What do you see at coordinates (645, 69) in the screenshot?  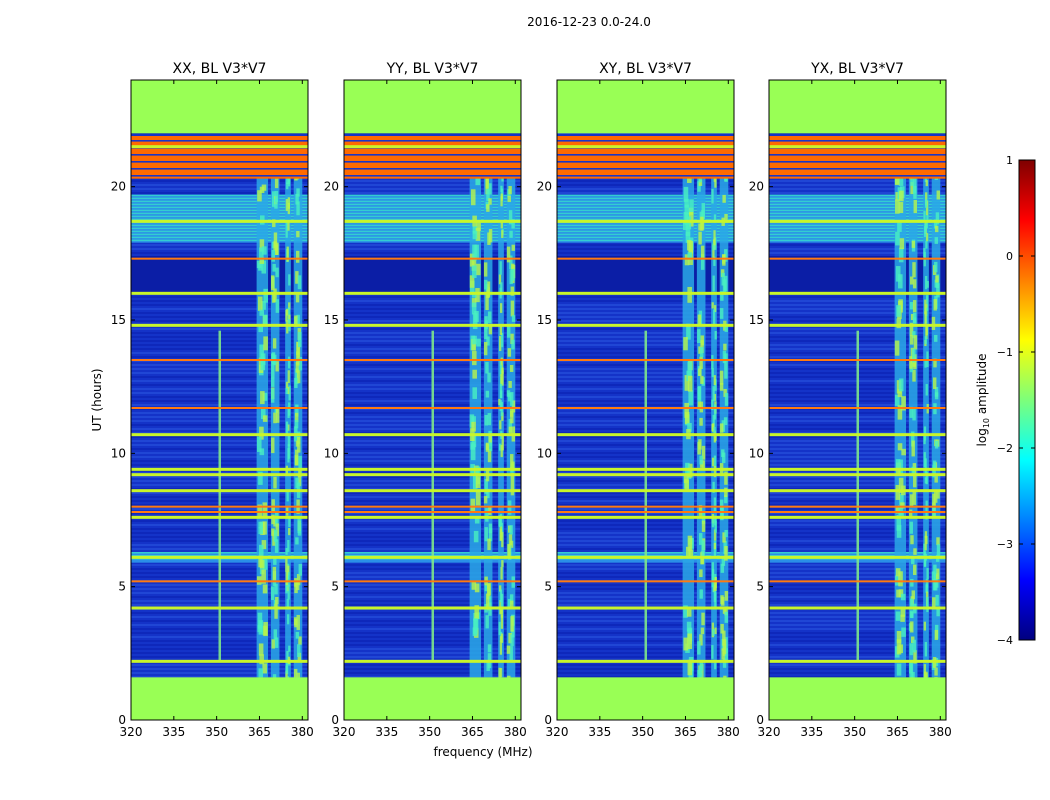 I see `panel-title: XY, BL V3*V7` at bounding box center [645, 69].